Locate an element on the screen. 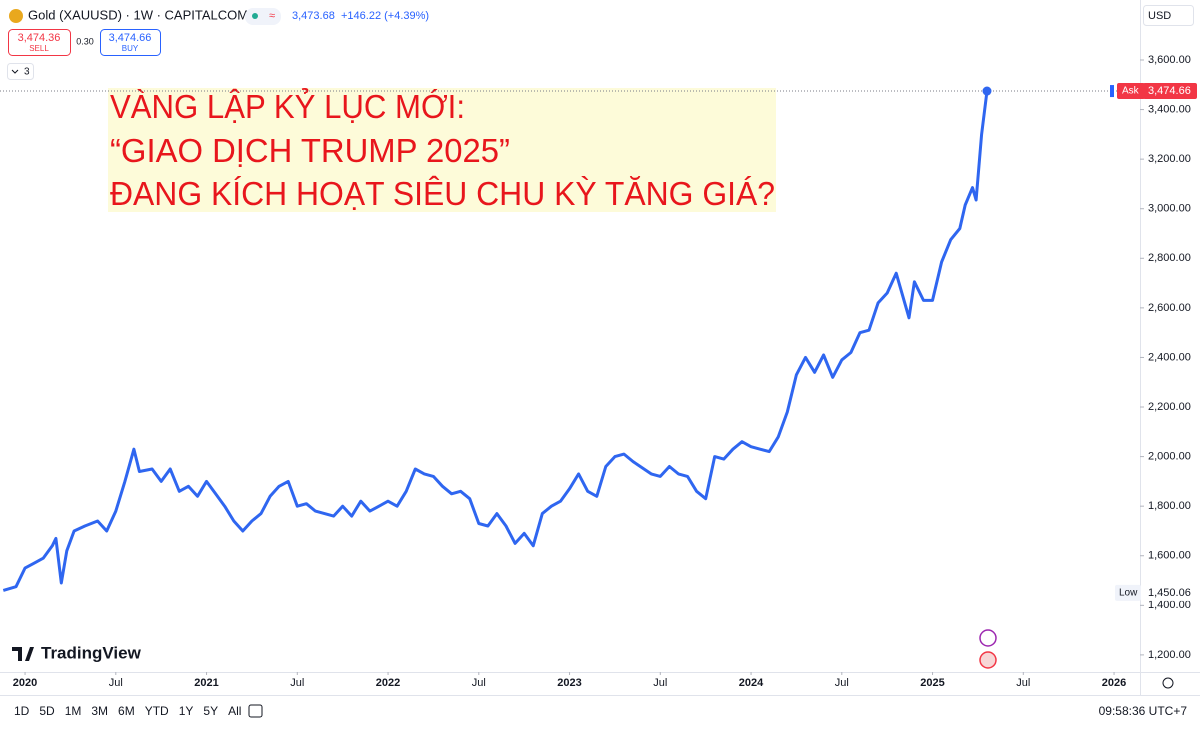  buy-button is located at coordinates (130, 42).